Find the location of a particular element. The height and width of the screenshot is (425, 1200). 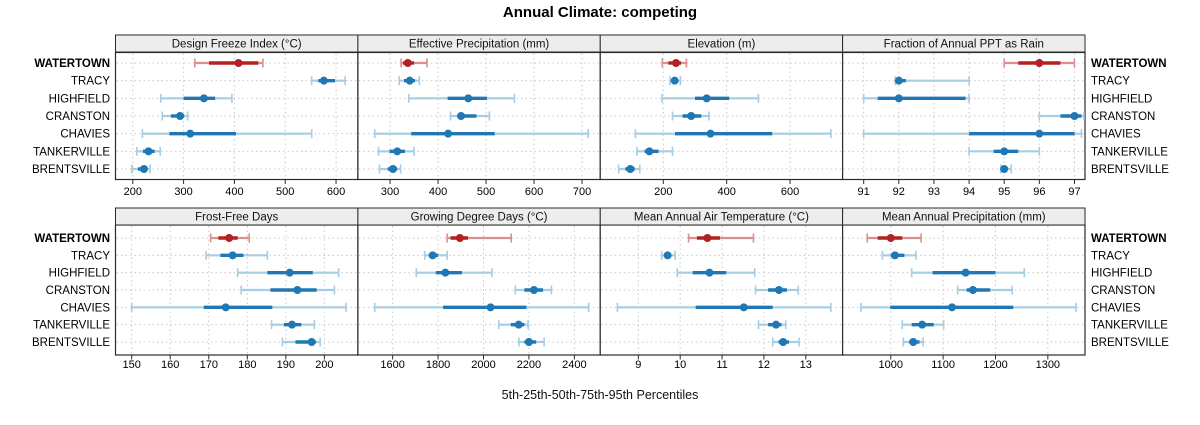

row-label-left: WATERTOWN is located at coordinates (72, 64).